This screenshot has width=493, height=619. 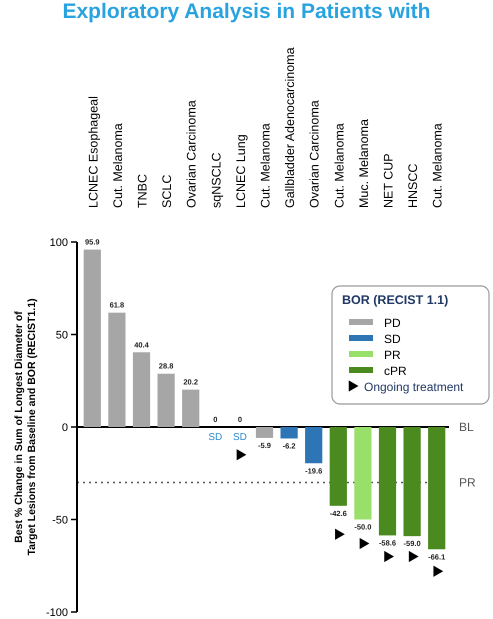 What do you see at coordinates (393, 339) in the screenshot?
I see `legend-label: SD` at bounding box center [393, 339].